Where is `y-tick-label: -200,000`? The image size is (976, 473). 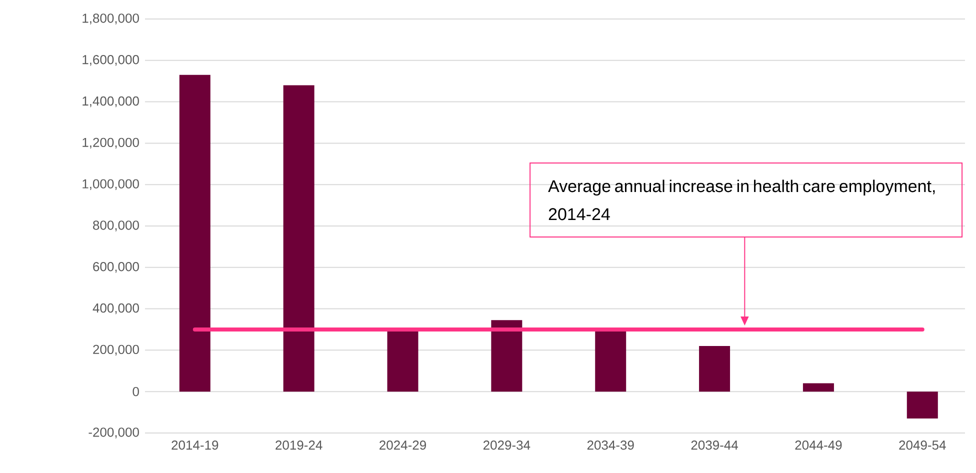 y-tick-label: -200,000 is located at coordinates (113, 433).